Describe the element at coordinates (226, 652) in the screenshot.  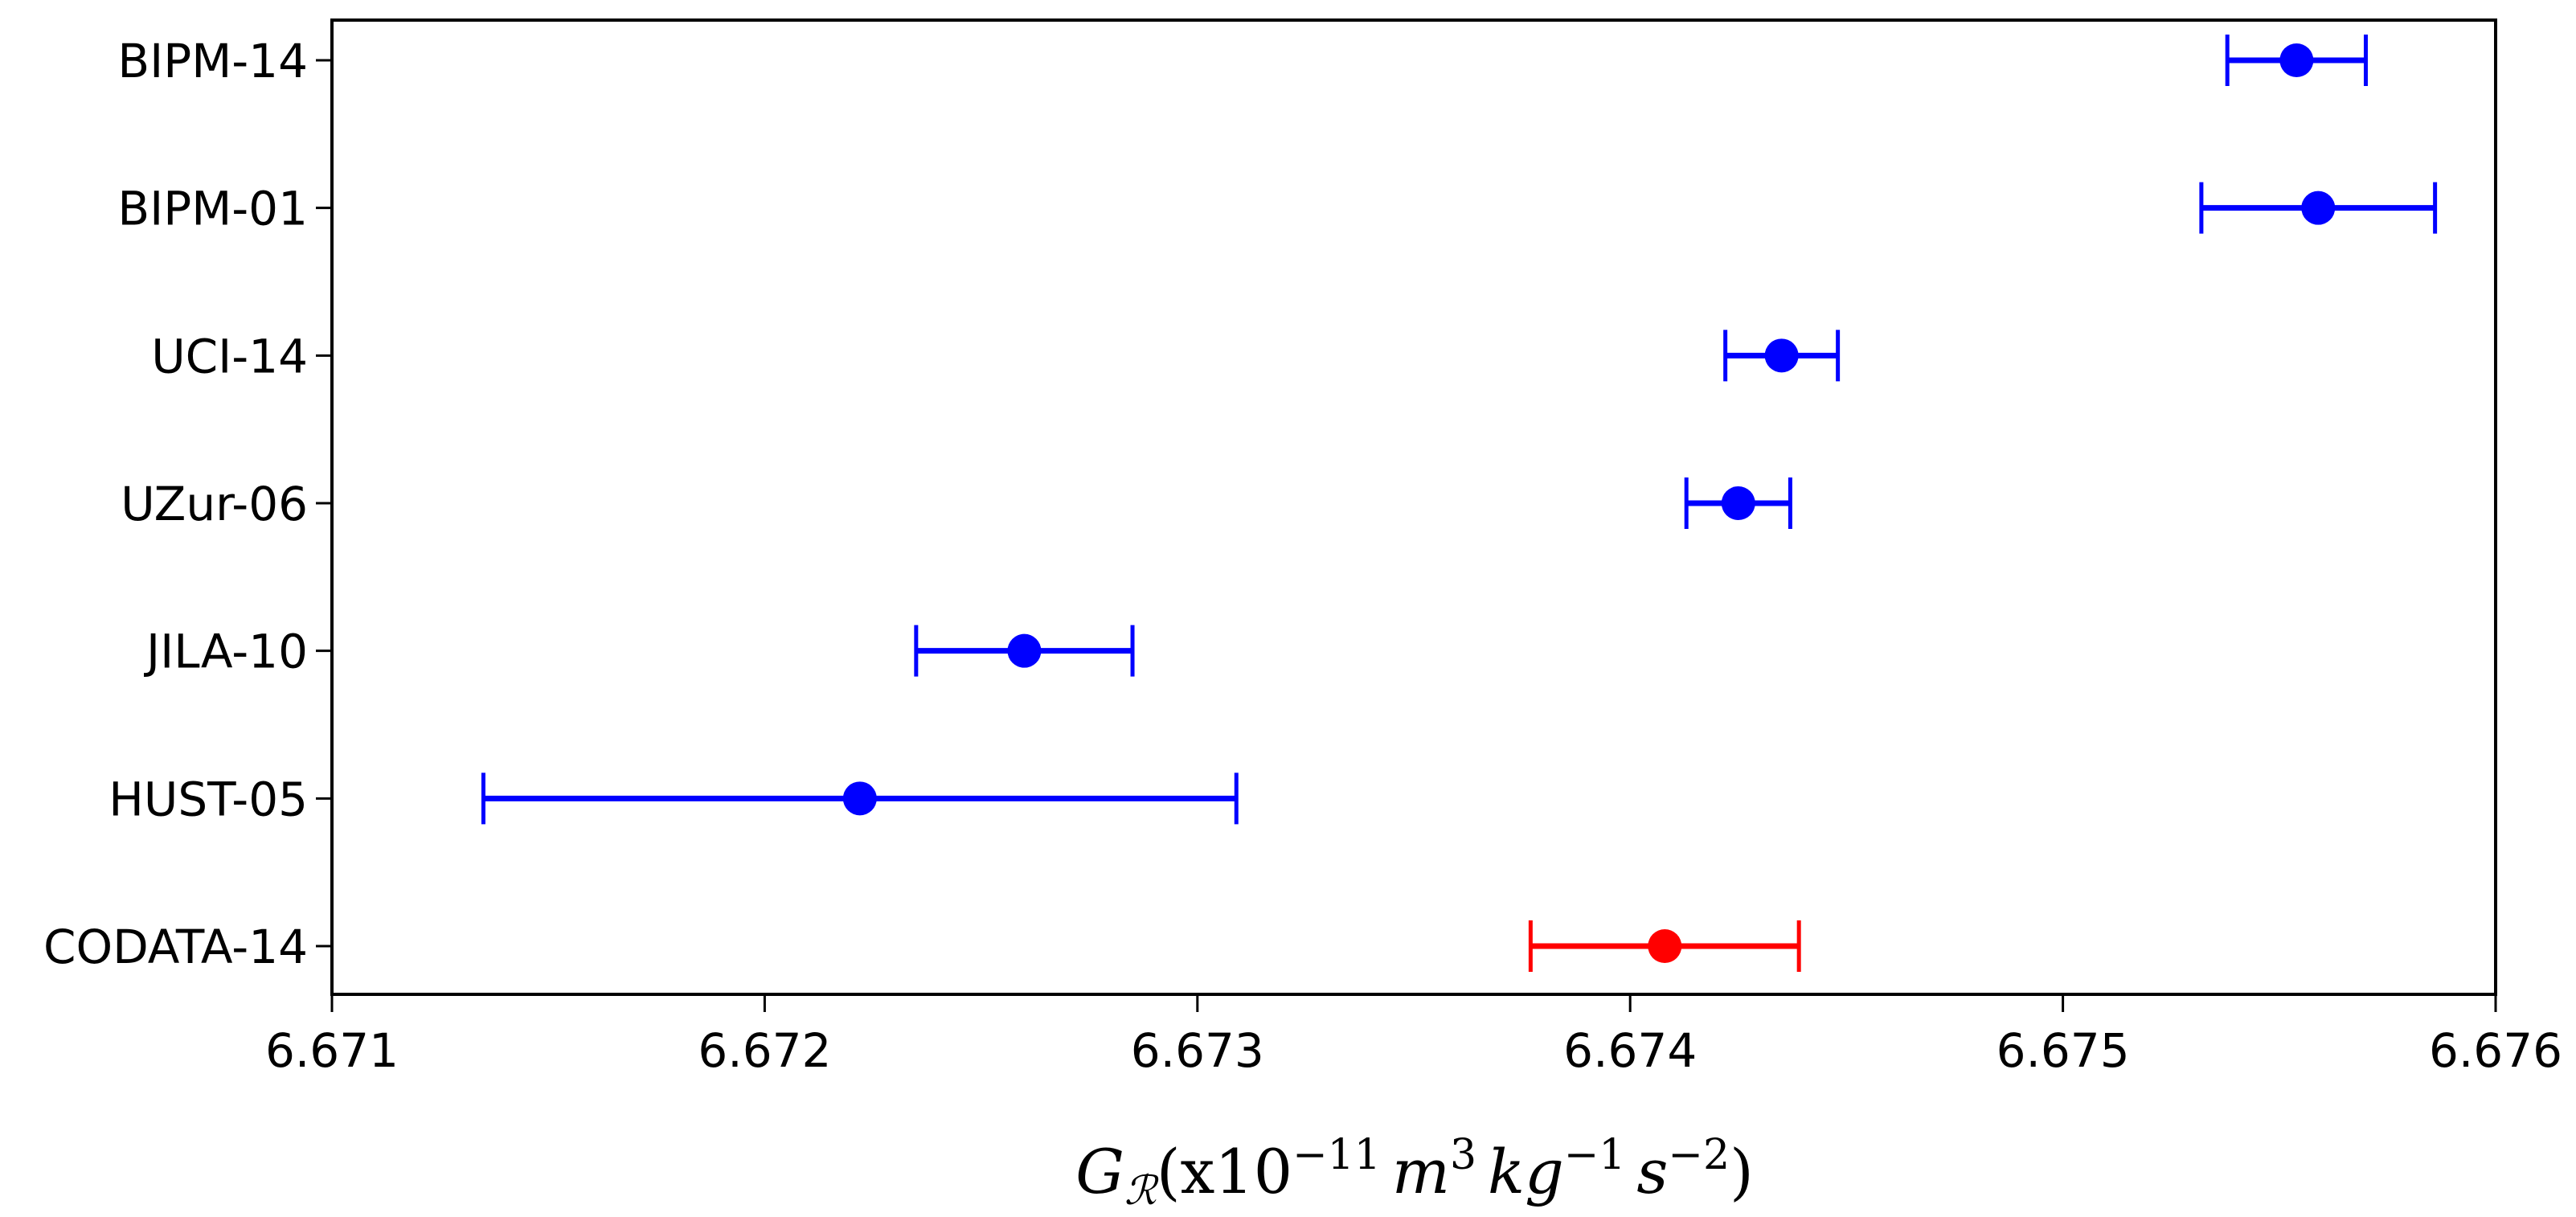
I see `y-tick-label: JILA-10` at that location.